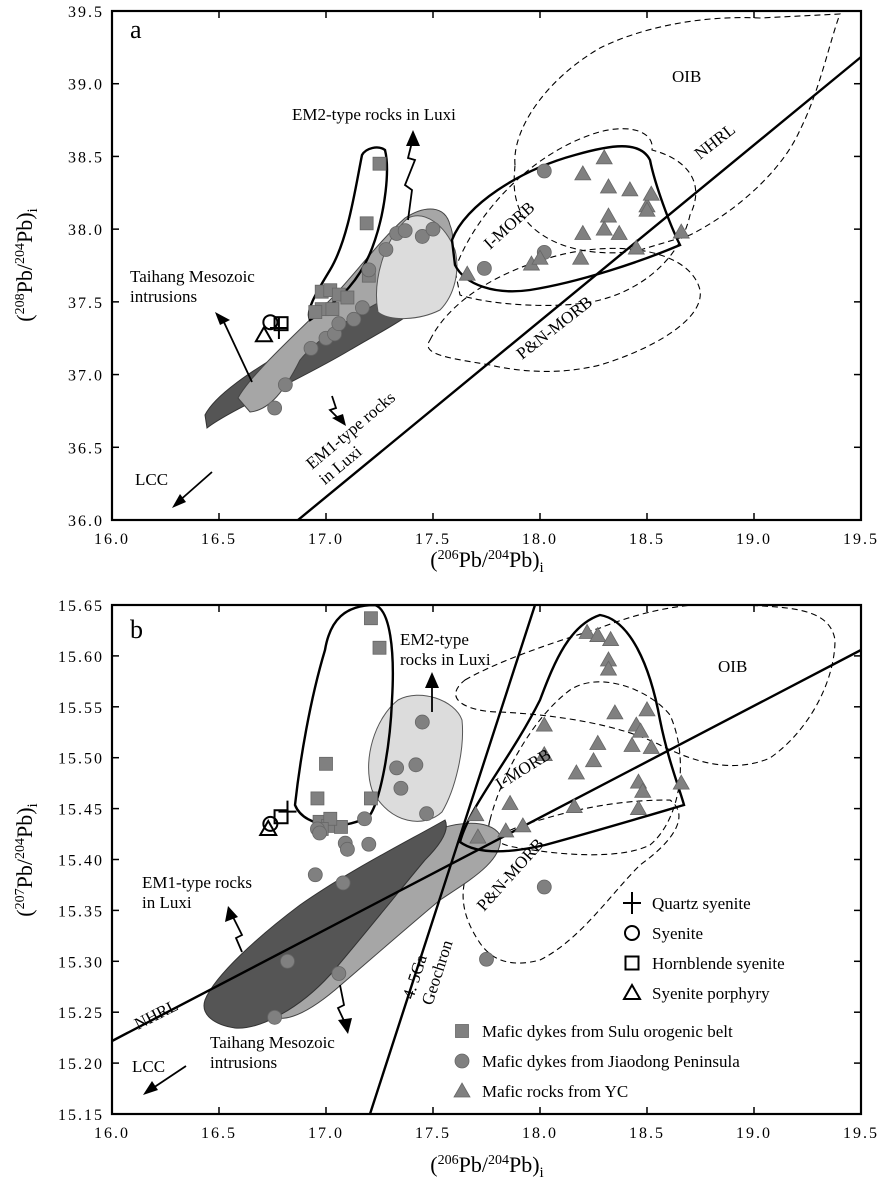 This screenshot has height=1196, width=881. I want to click on panel-b-xtick-label: 18.0, so click(540, 1133).